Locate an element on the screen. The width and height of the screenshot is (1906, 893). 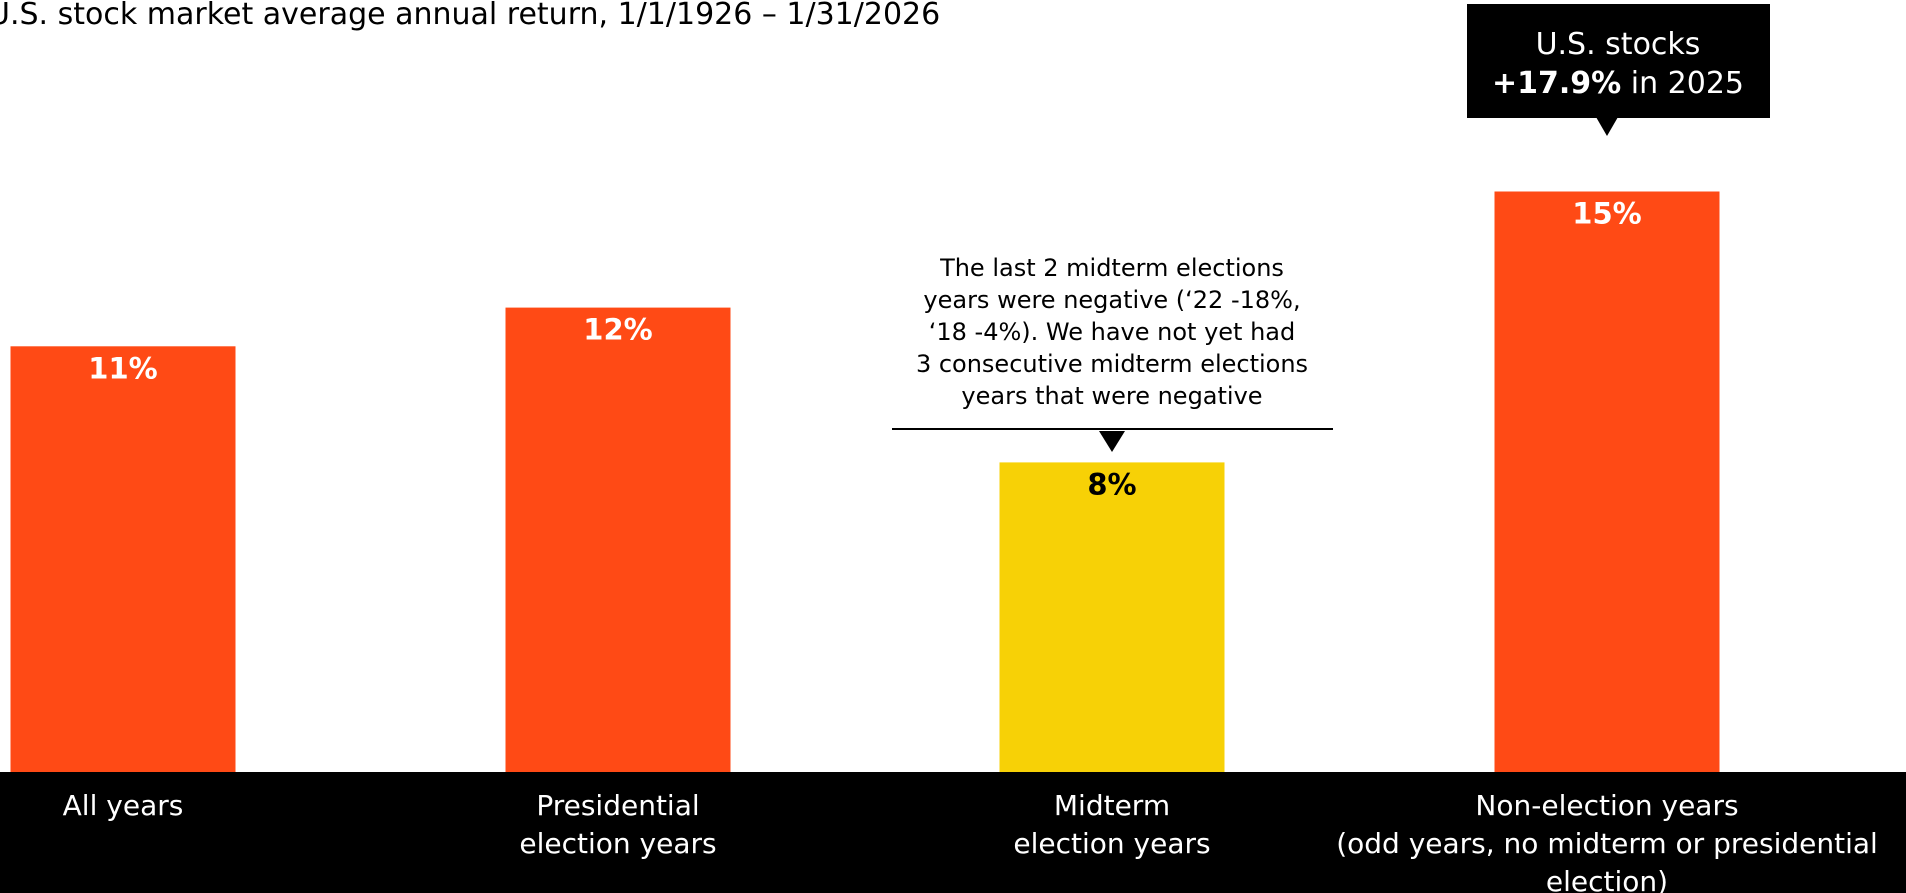
callout-line-1: U.S. stocks is located at coordinates (1618, 44).